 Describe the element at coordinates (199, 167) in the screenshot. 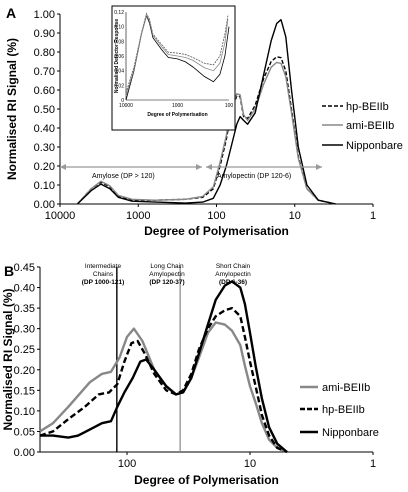

I see `amylose-arrowhead-right` at that location.